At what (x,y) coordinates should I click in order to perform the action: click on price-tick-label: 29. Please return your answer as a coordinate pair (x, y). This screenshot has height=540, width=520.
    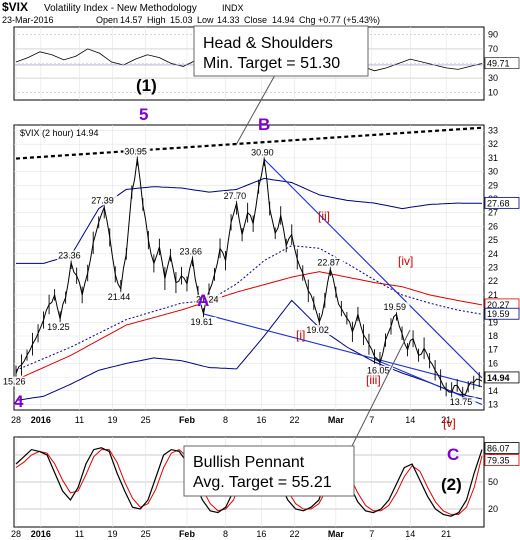
    Looking at the image, I should click on (493, 185).